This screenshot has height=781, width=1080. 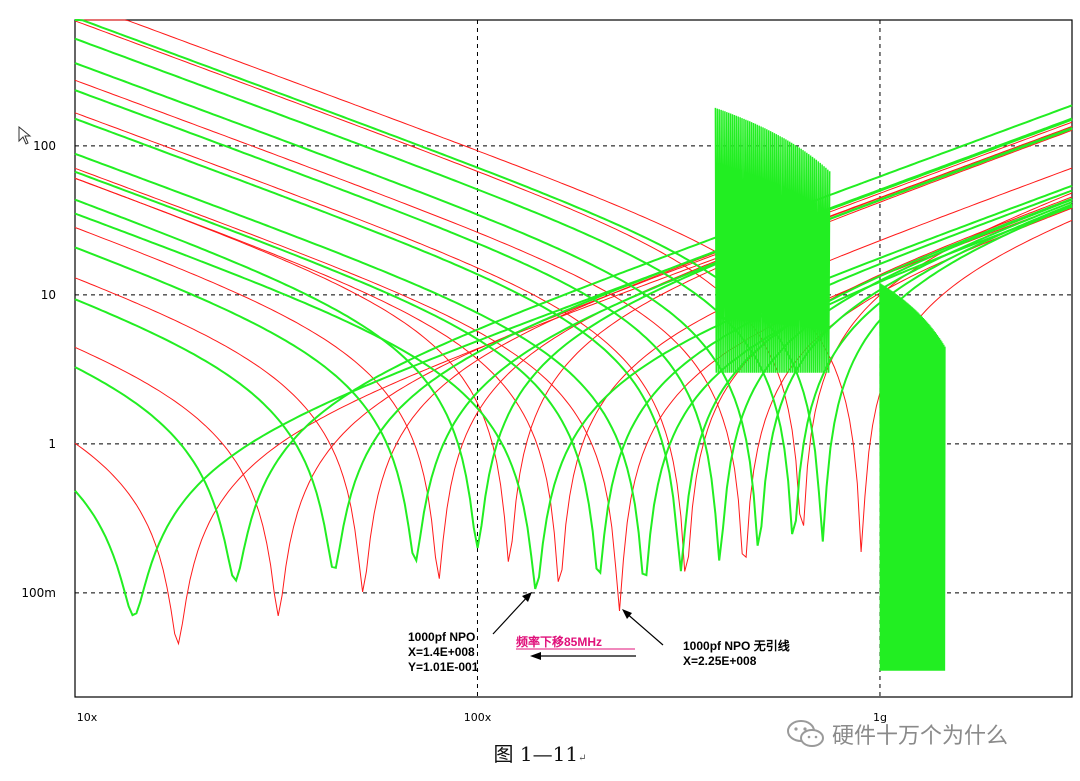 What do you see at coordinates (38, 593) in the screenshot?
I see `y-tick-label: 100m` at bounding box center [38, 593].